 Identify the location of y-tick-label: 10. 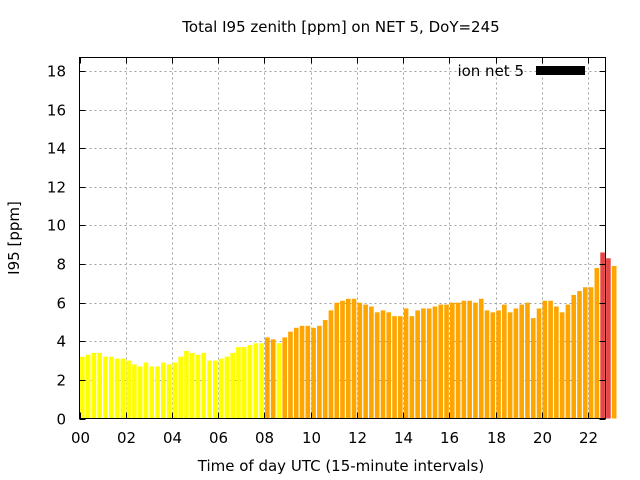
(56, 226).